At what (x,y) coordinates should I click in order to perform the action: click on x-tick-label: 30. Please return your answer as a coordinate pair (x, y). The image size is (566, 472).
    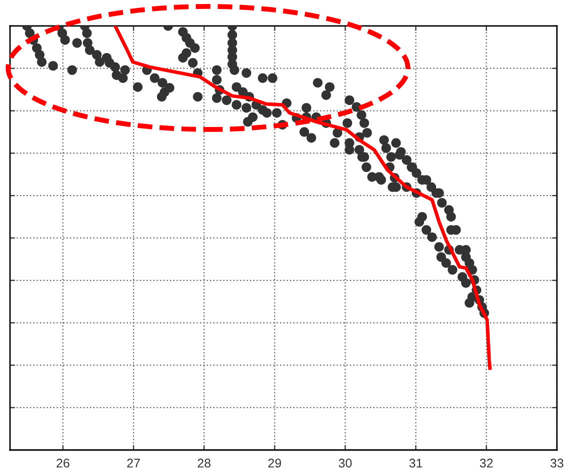
    Looking at the image, I should click on (345, 463).